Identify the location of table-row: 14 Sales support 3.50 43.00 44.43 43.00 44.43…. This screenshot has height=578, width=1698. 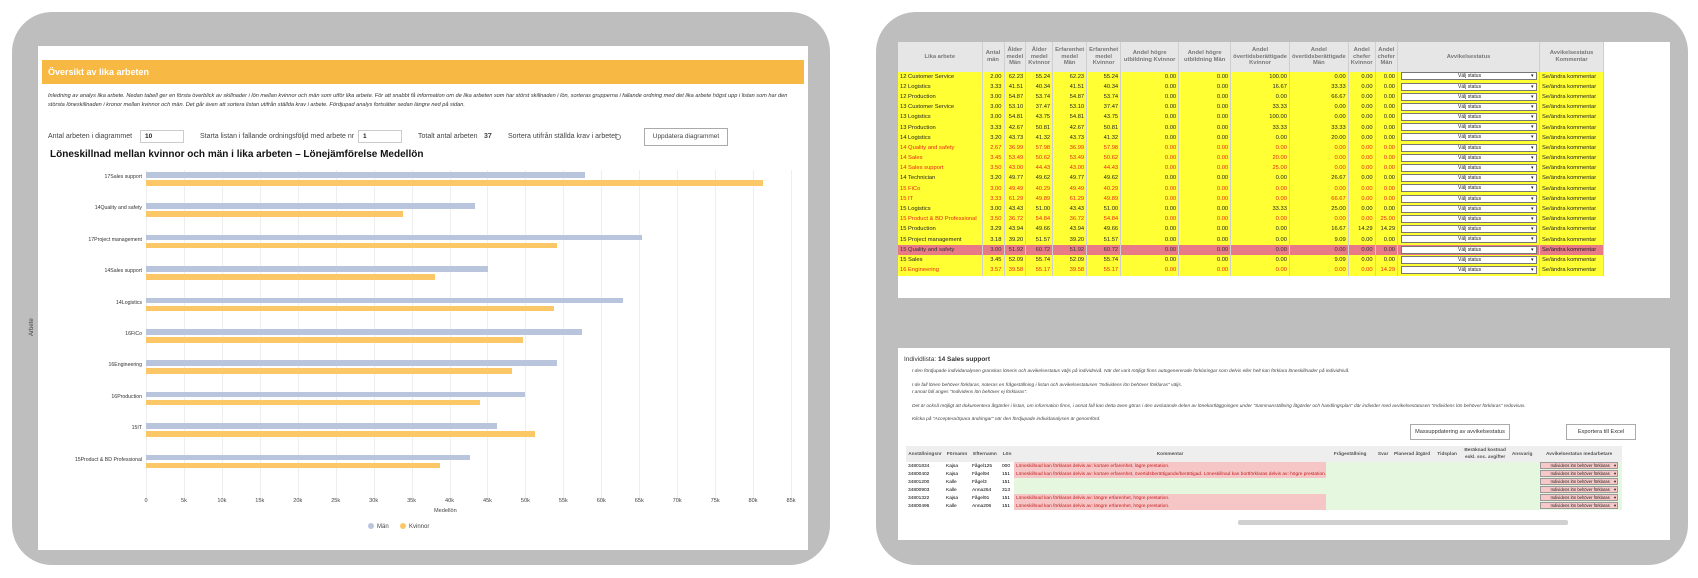
(1251, 168).